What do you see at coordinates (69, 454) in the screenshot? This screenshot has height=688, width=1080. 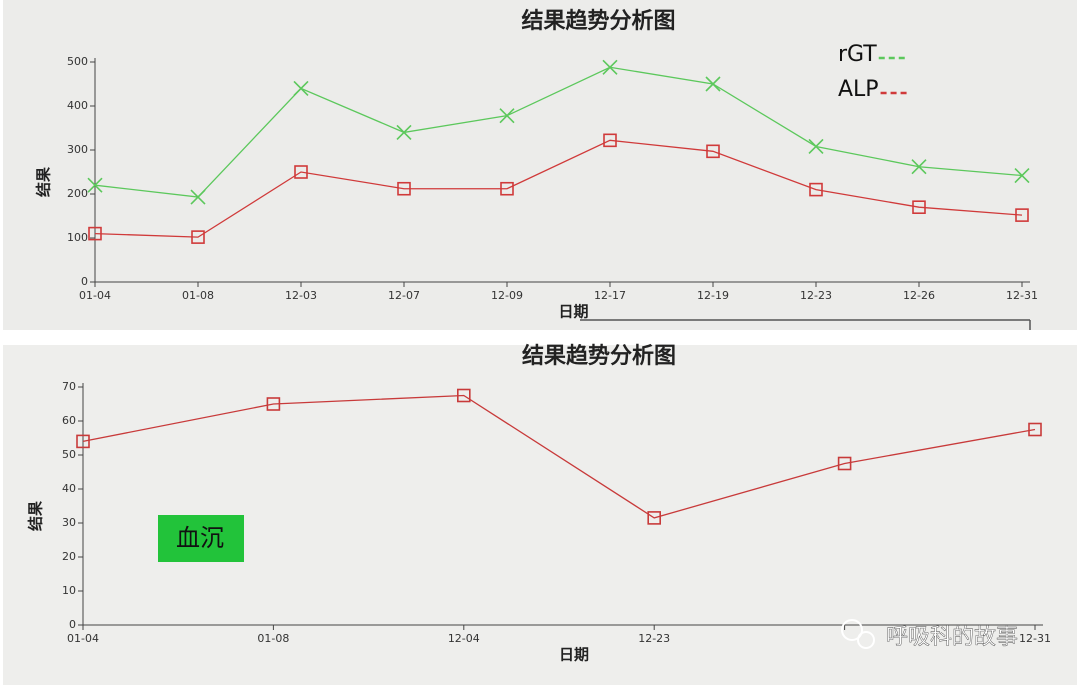 I see `y-tick-label: 50` at bounding box center [69, 454].